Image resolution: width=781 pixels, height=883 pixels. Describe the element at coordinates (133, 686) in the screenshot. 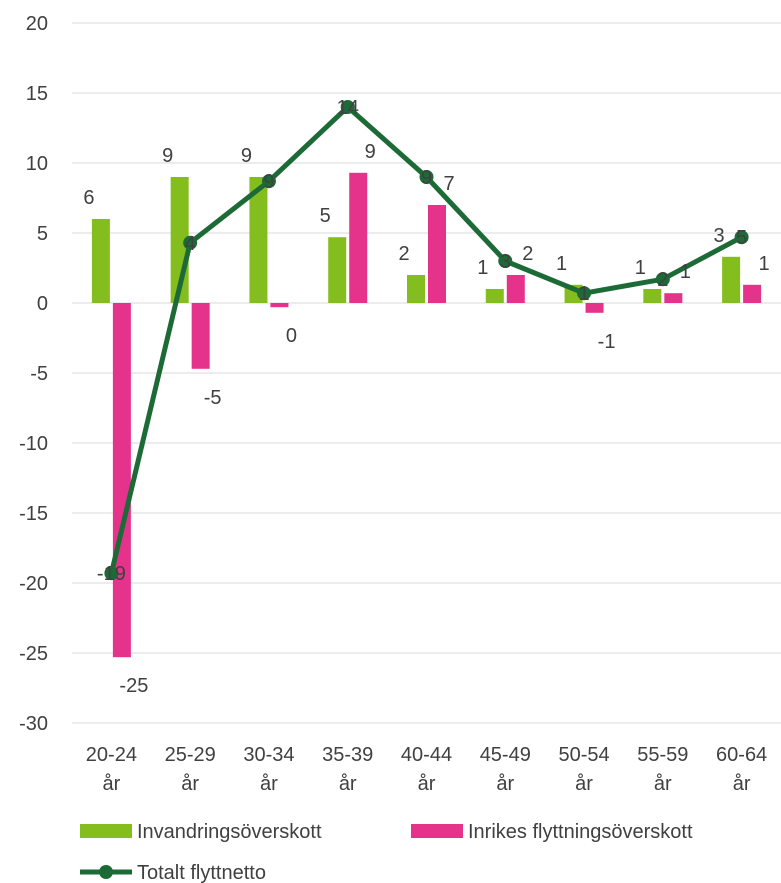

I see `bar-data-label: -25` at that location.